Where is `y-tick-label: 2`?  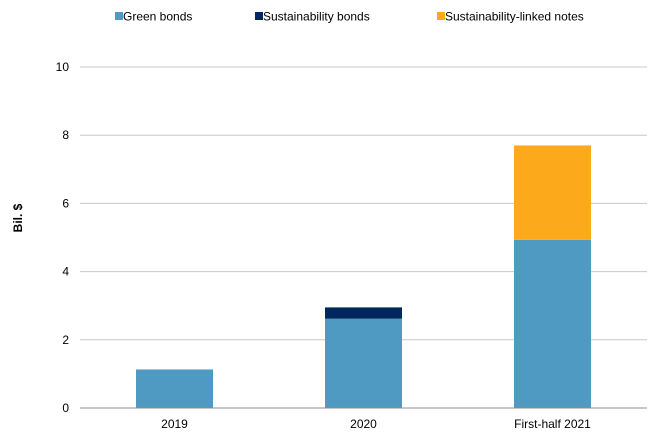
y-tick-label: 2 is located at coordinates (65, 340).